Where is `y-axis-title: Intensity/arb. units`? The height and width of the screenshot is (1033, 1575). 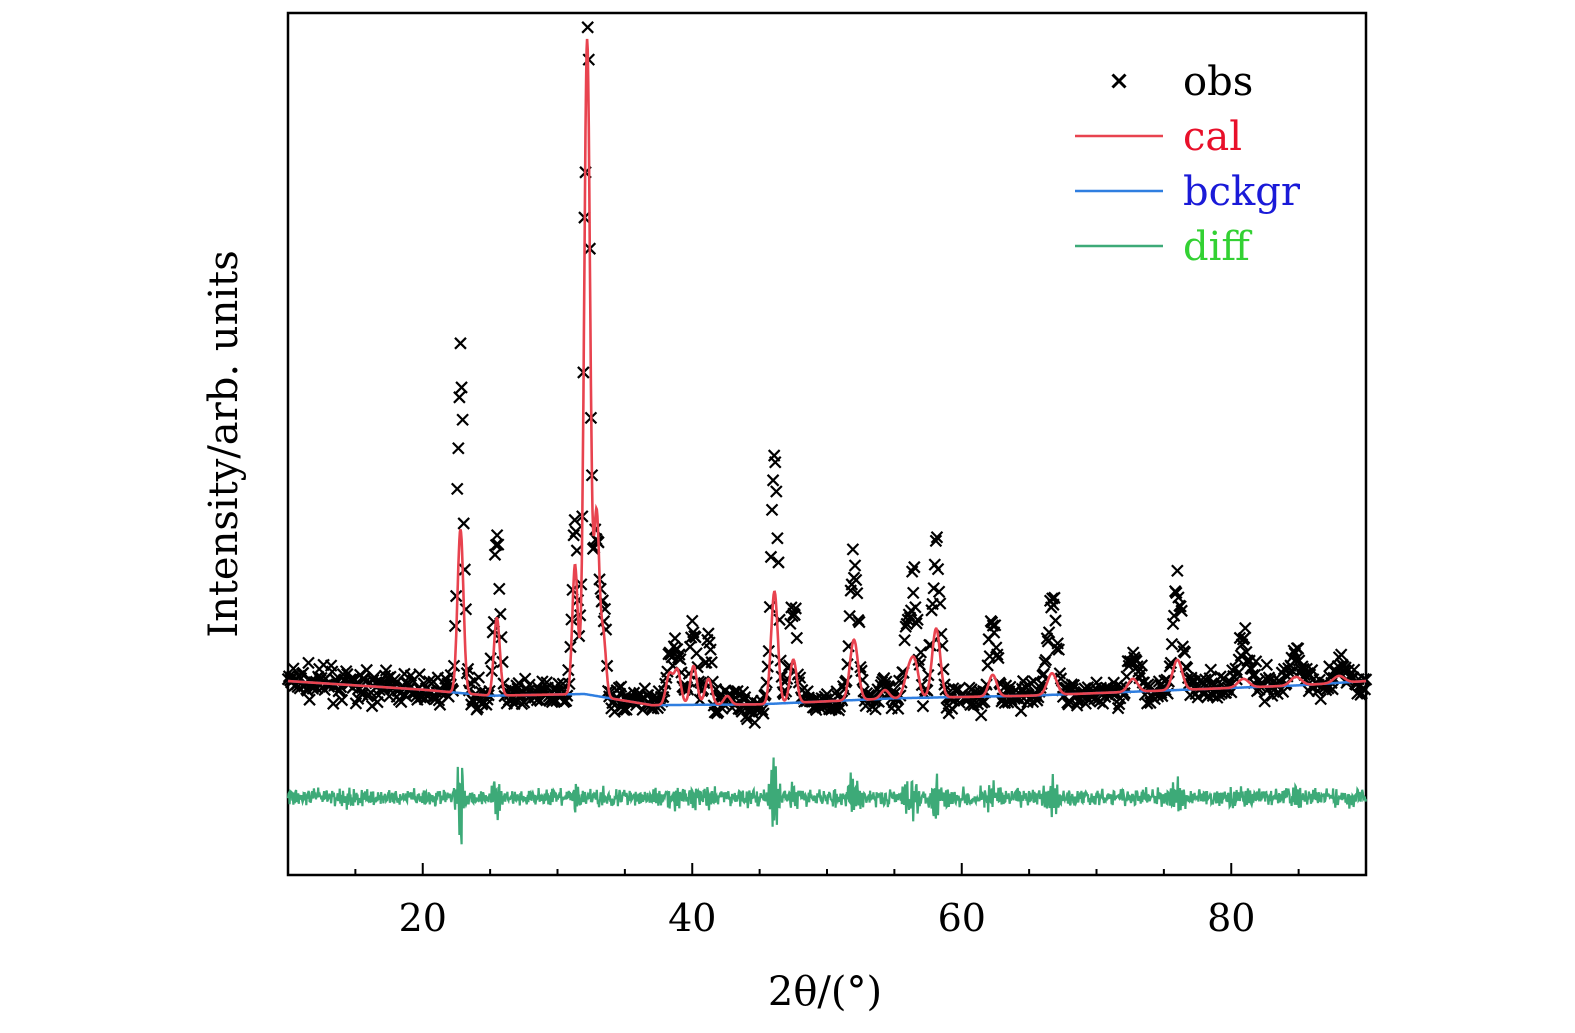
y-axis-title: Intensity/arb. units is located at coordinates (224, 443).